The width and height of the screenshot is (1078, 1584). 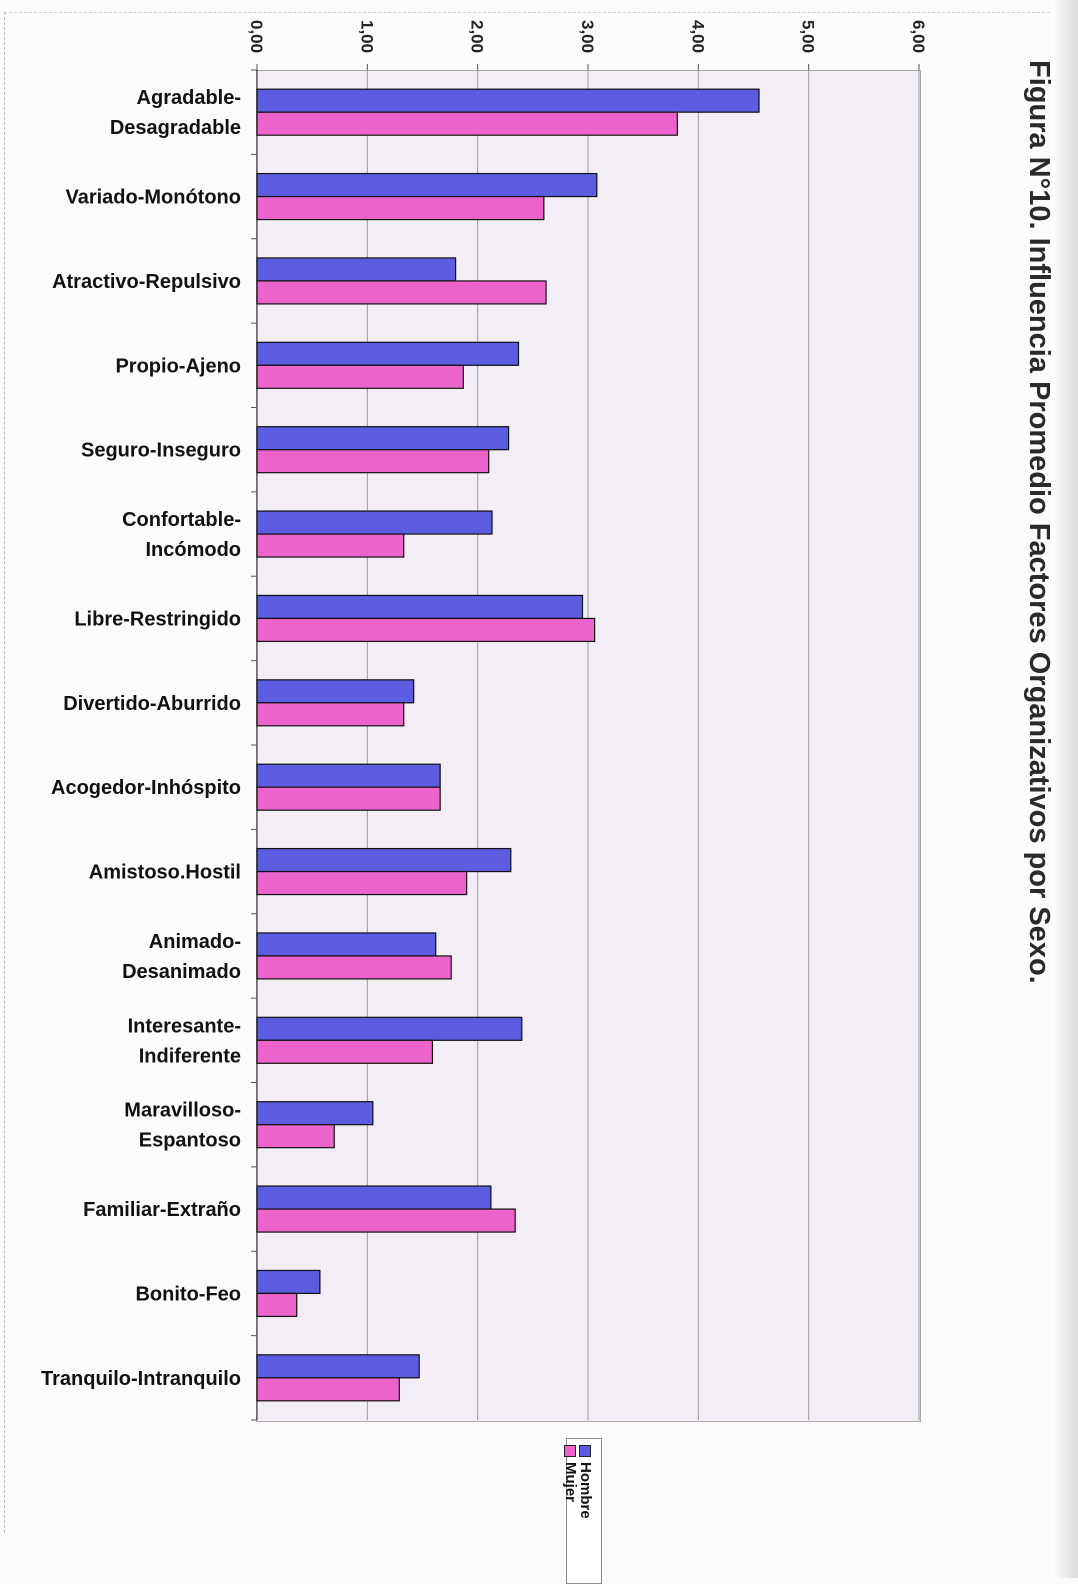 What do you see at coordinates (188, 1294) in the screenshot?
I see `category-label: Bonito-Feo` at bounding box center [188, 1294].